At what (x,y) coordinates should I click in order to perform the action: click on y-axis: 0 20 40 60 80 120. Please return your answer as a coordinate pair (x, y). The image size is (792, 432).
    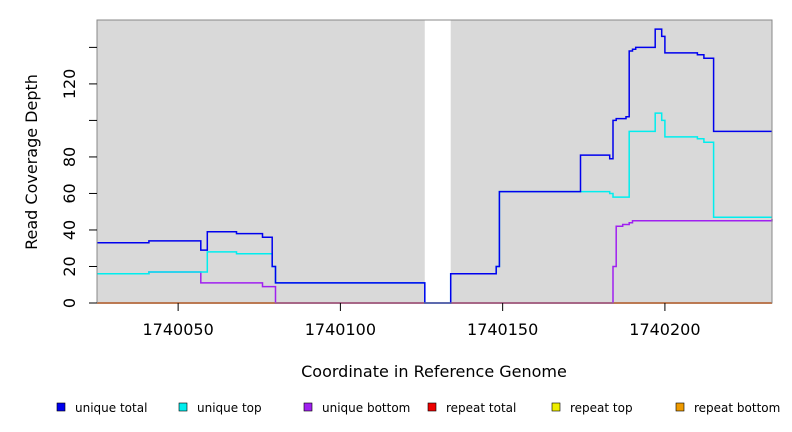
    Looking at the image, I should click on (78, 177).